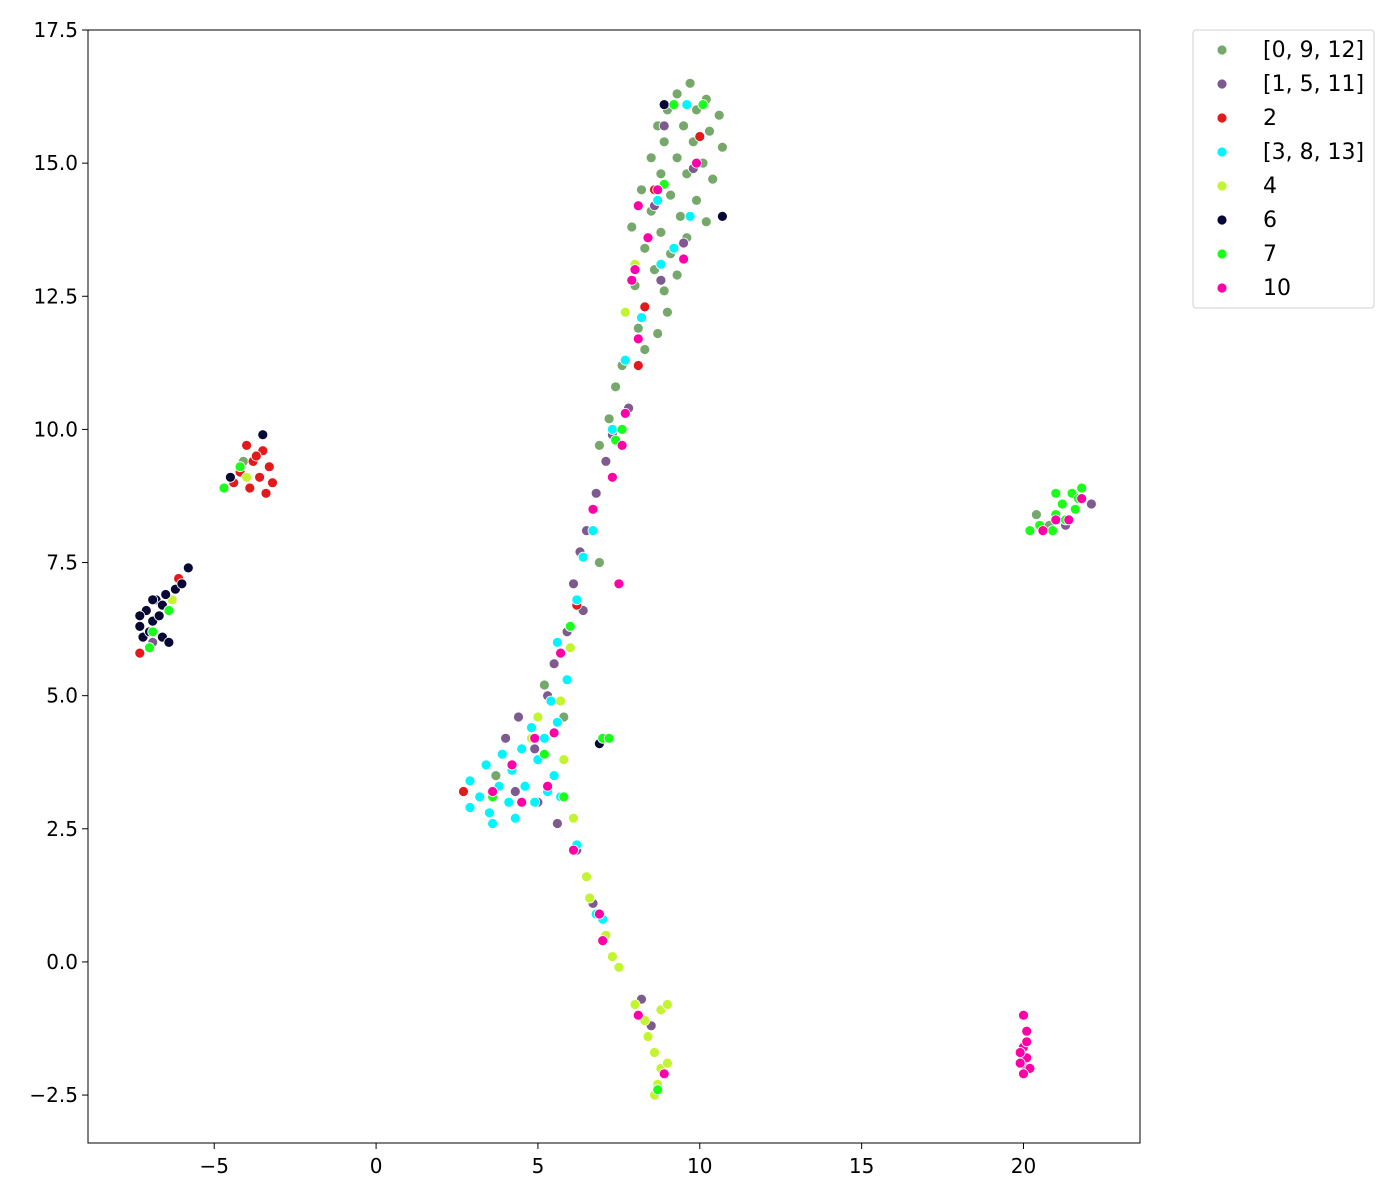 The height and width of the screenshot is (1204, 1400). I want to click on legend-label: [3, 8, 13], so click(1313, 152).